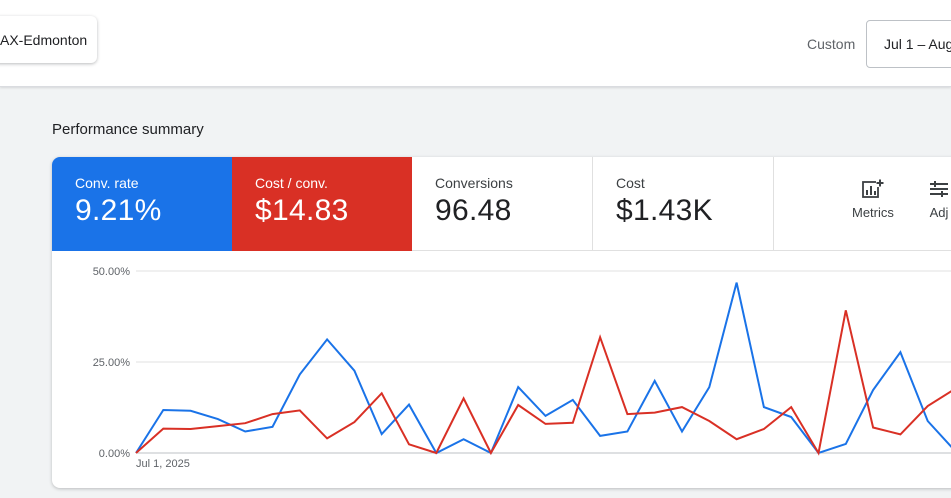 The height and width of the screenshot is (498, 951). Describe the element at coordinates (44, 39) in the screenshot. I see `account-name: AX-Edmonton` at that location.